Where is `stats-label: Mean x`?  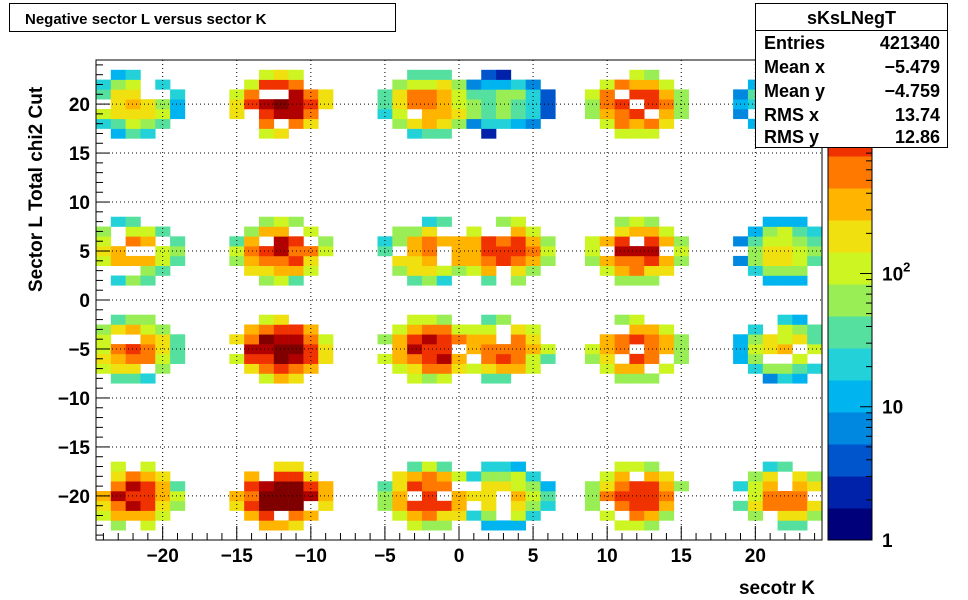
stats-label: Mean x is located at coordinates (795, 67).